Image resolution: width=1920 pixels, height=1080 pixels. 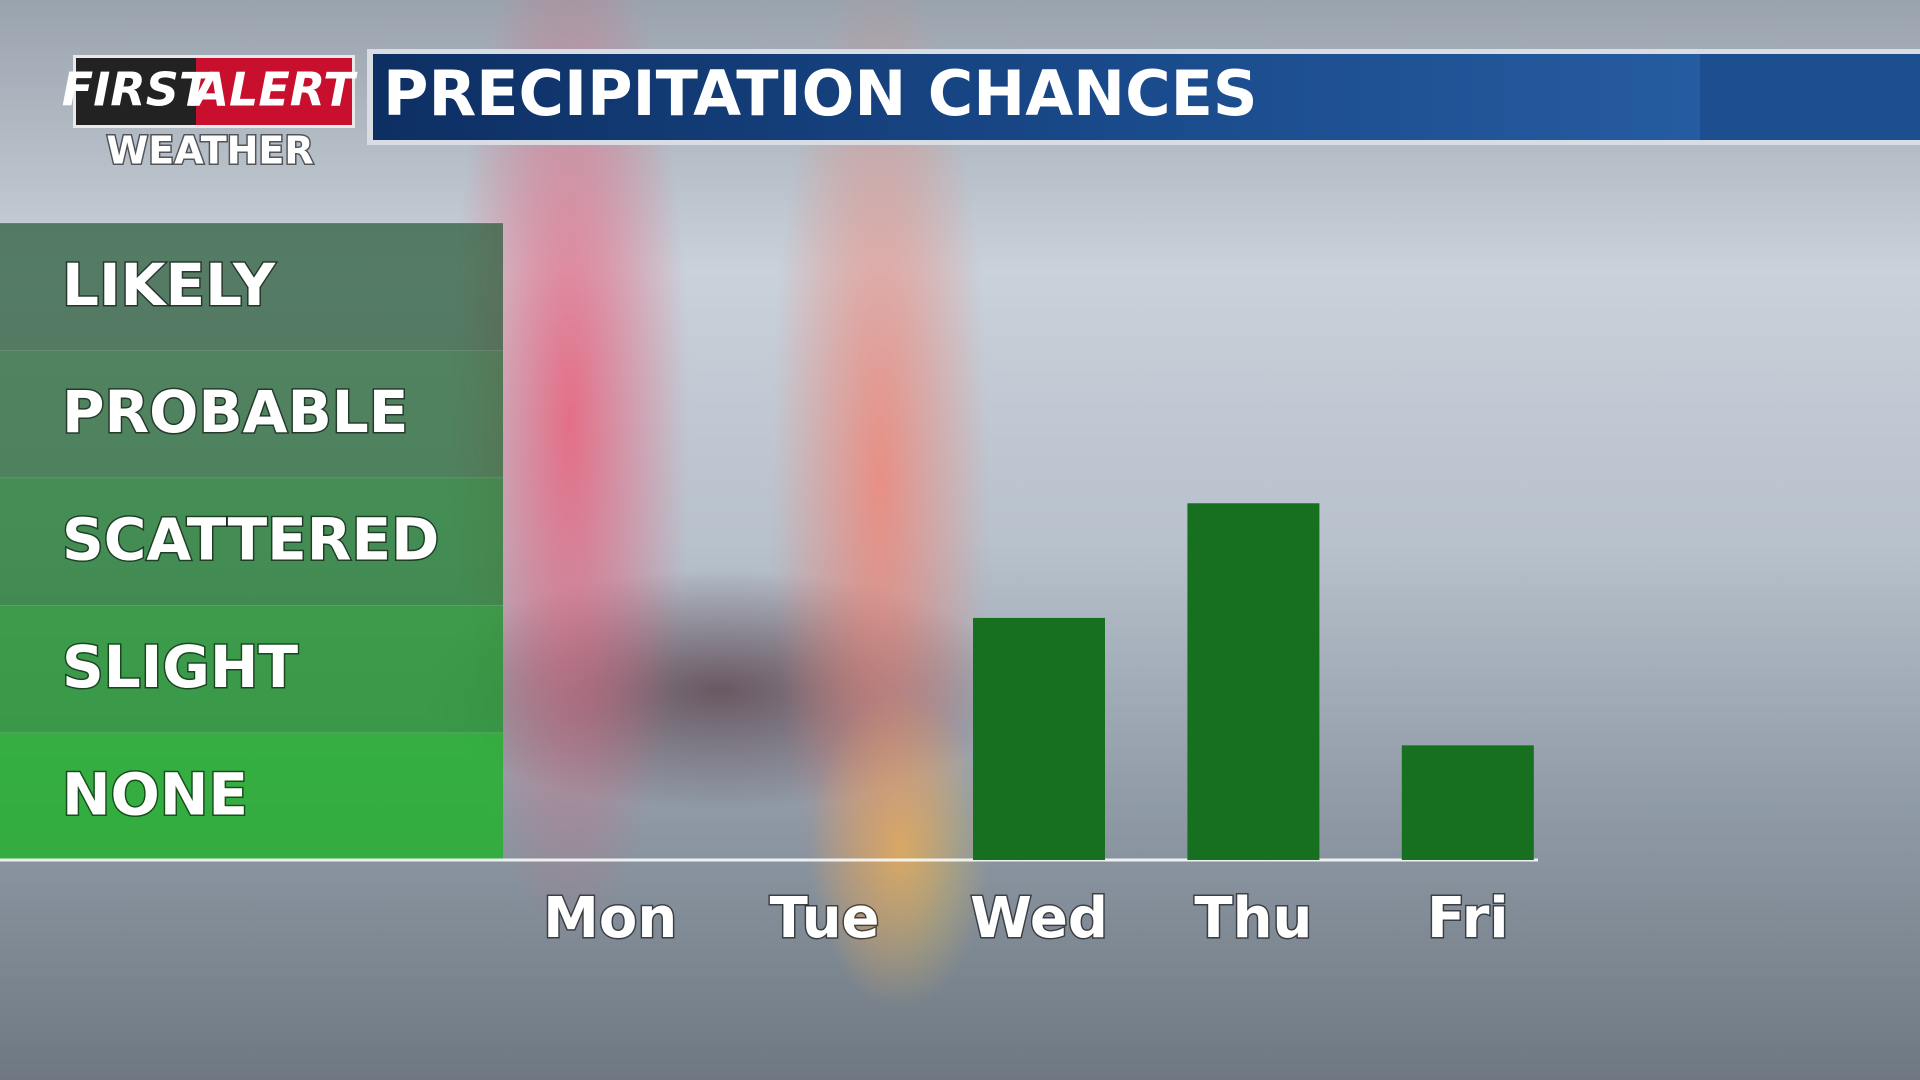 What do you see at coordinates (180, 667) in the screenshot?
I see `y-tick-label: SLIGHT` at bounding box center [180, 667].